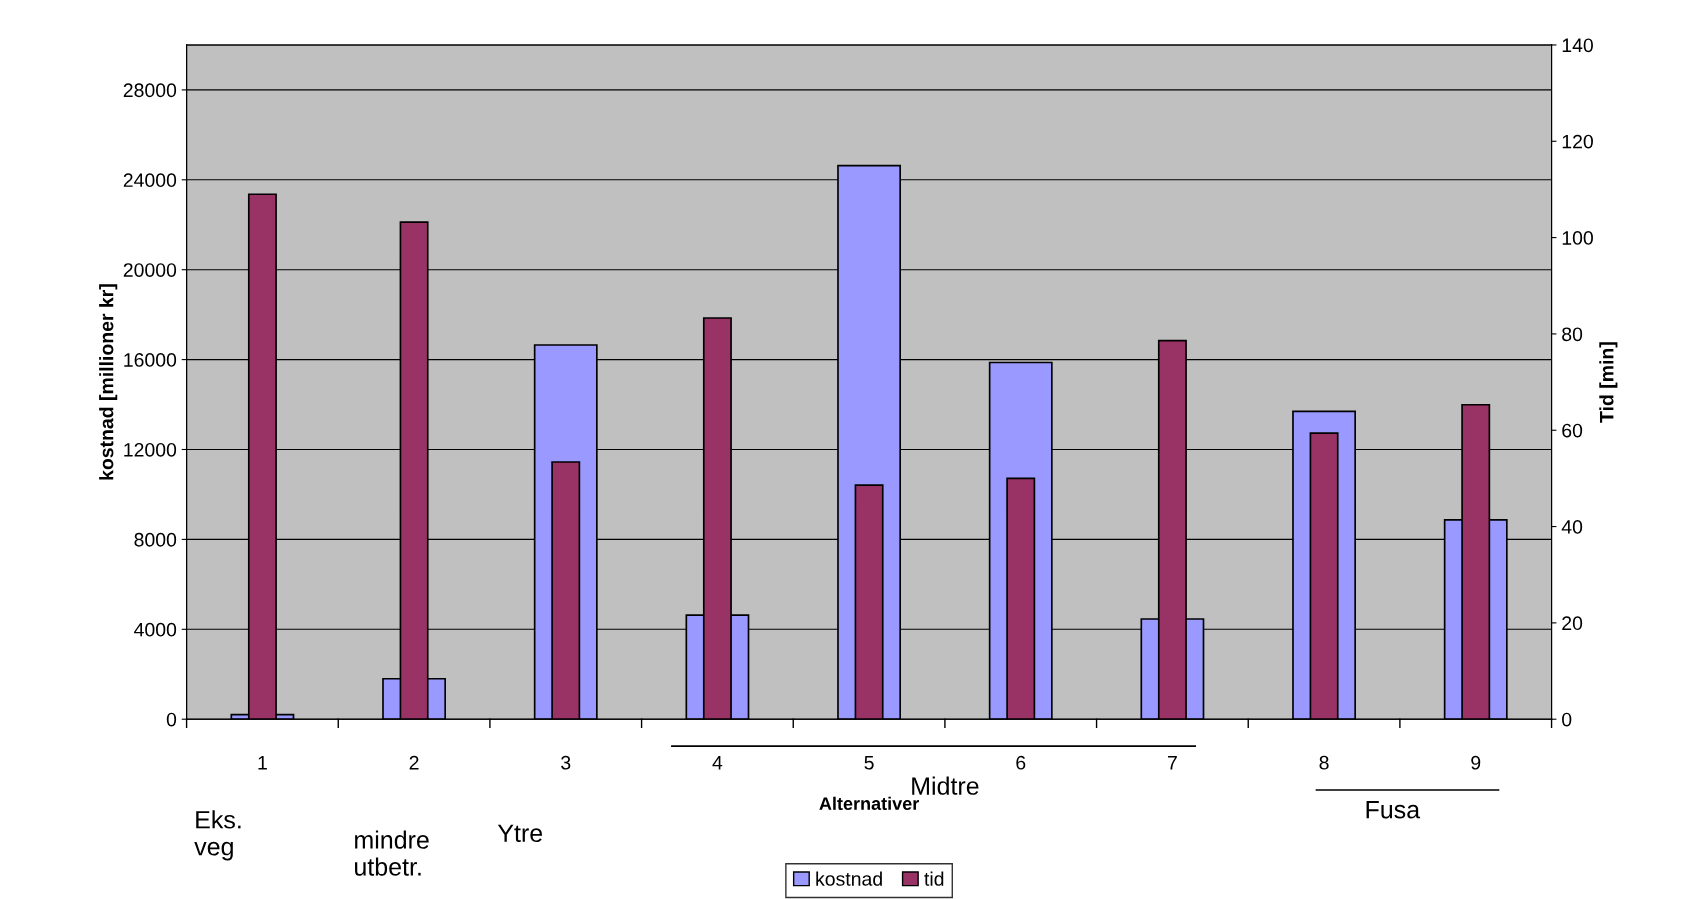 This screenshot has width=1681, height=899. I want to click on y-tick-label: 12000, so click(150, 449).